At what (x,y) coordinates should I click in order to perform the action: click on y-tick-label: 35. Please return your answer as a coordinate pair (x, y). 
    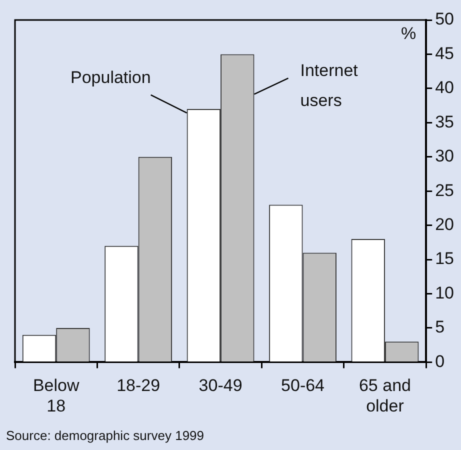
    Looking at the image, I should click on (444, 122).